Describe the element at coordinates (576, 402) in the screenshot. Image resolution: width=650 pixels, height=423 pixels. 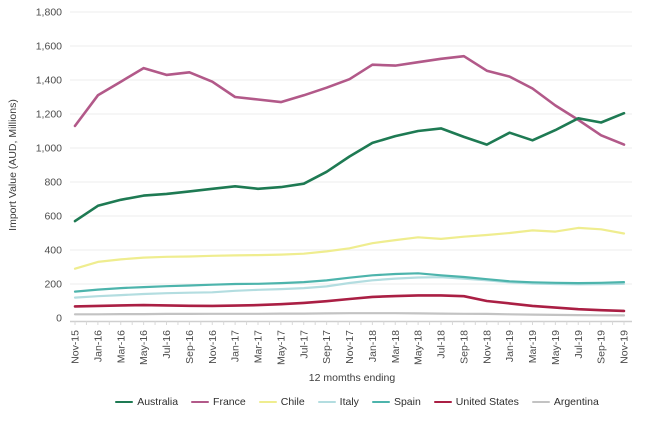
I see `legend-label-argentina: Argentina` at that location.